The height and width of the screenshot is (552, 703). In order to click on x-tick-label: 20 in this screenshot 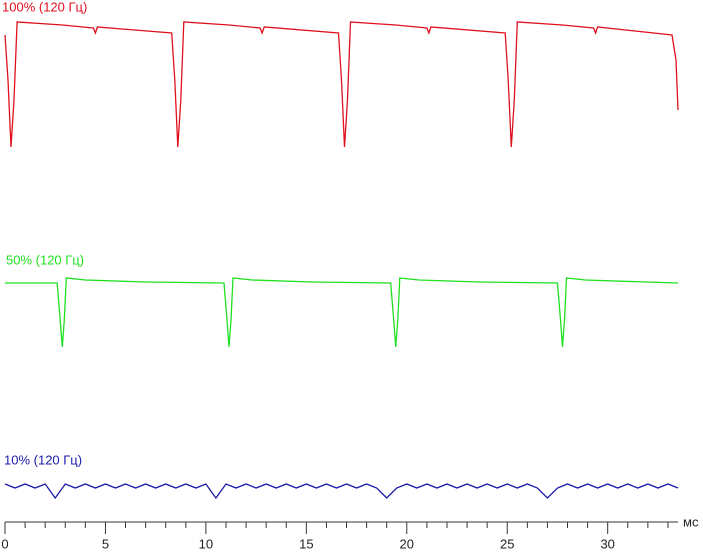, I will do `click(407, 543)`.